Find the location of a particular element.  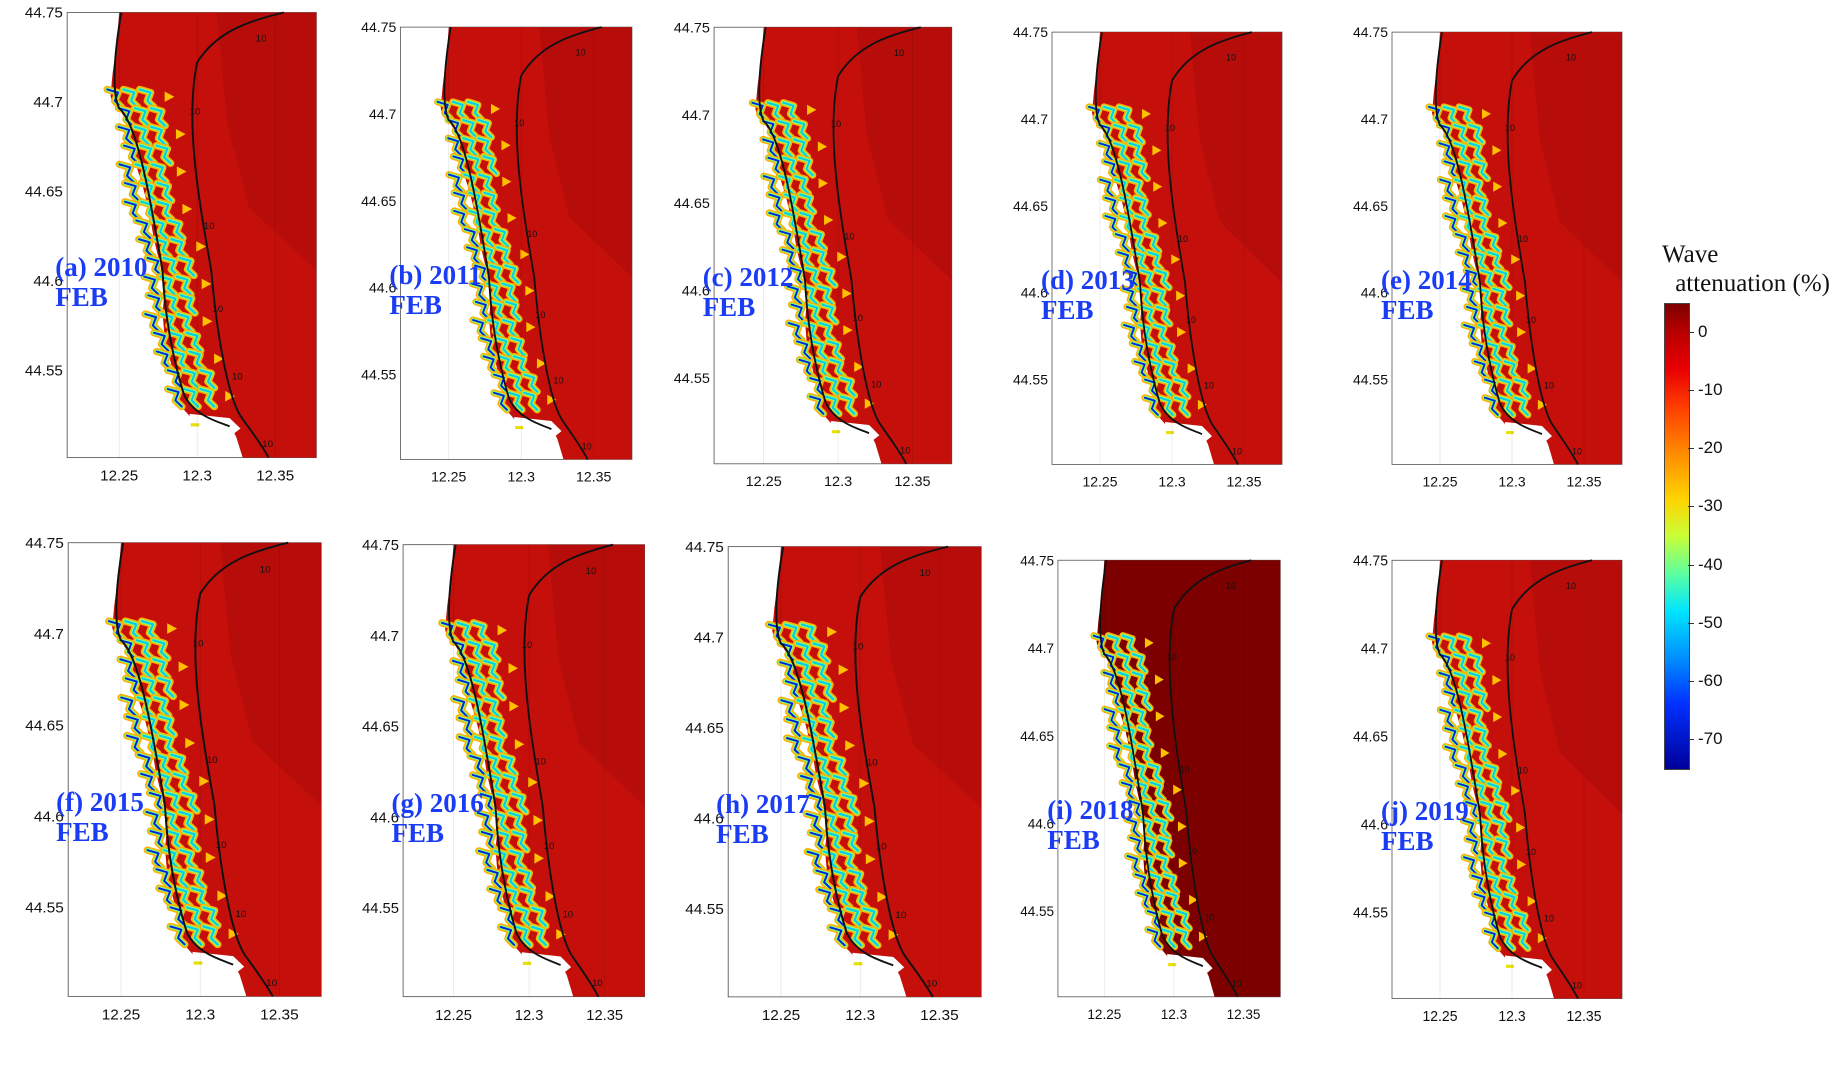

colorbar-title-line1: Wave is located at coordinates (1690, 254).